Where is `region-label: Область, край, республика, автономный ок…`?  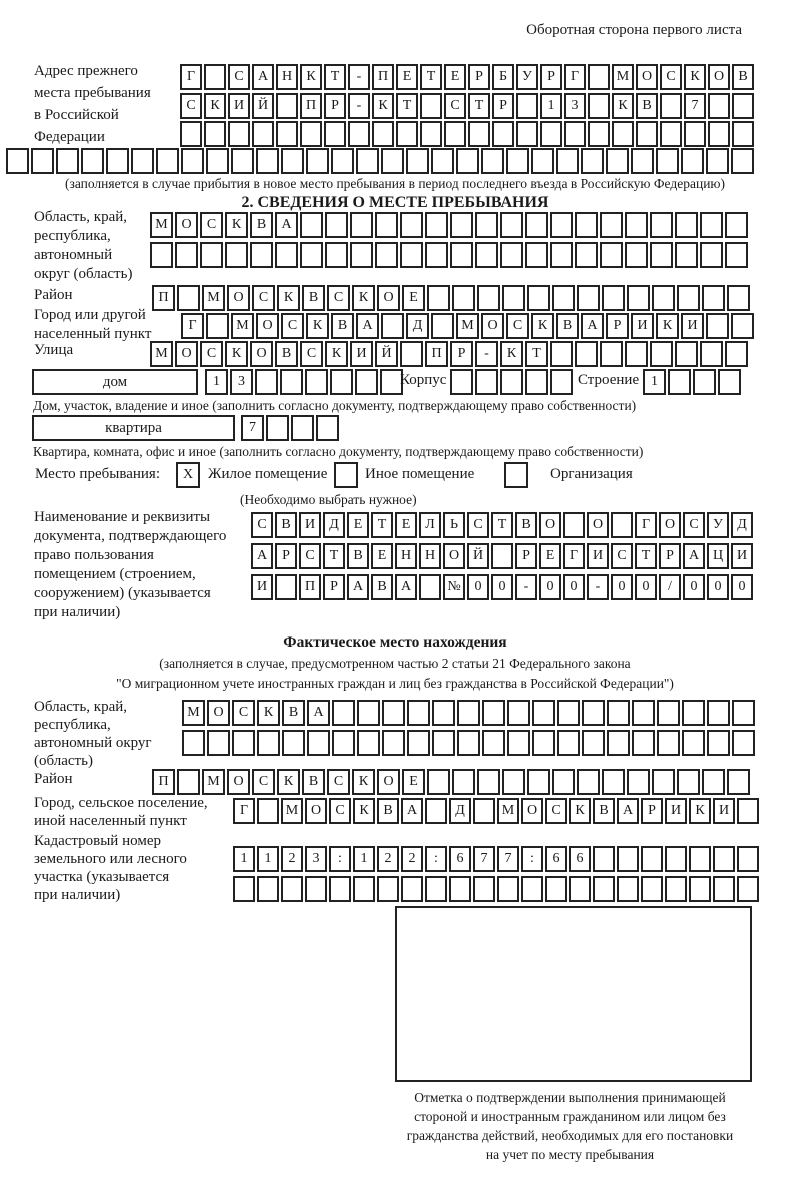 region-label: Область, край, республика, автономный ок… is located at coordinates (83, 245).